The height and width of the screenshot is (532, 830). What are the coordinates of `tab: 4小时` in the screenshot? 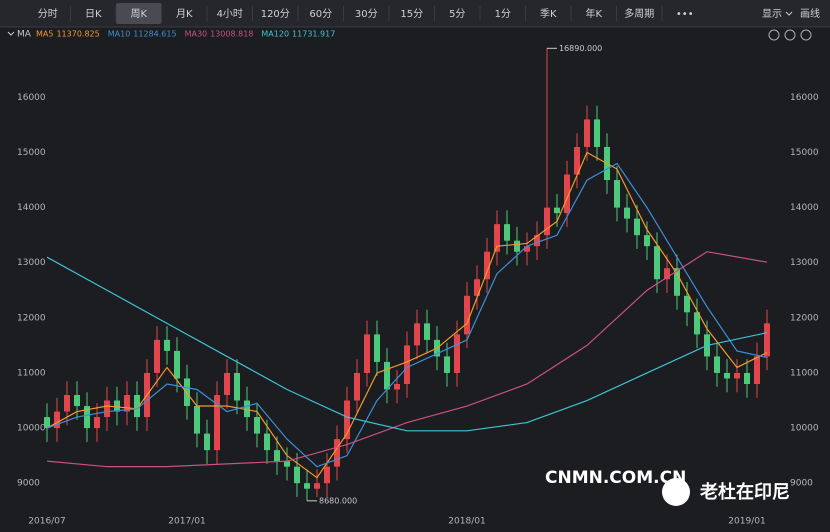 It's located at (230, 14).